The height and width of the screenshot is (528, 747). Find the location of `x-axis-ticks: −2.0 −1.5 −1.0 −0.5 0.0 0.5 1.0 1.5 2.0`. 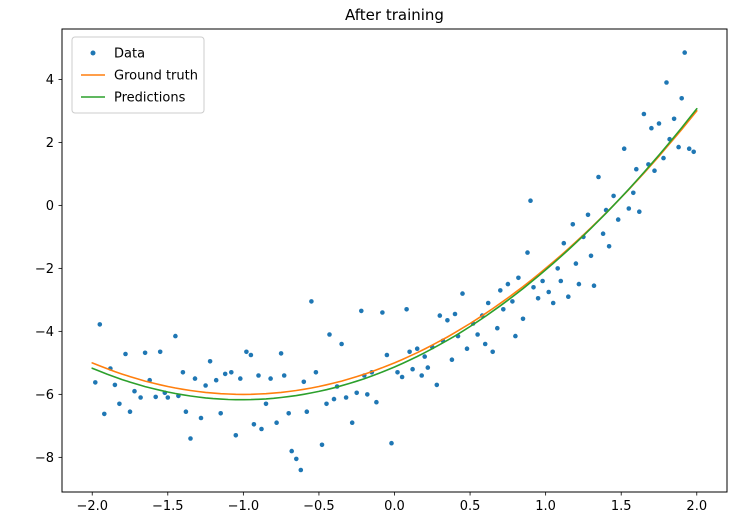

x-axis-ticks: −2.0 −1.5 −1.0 −0.5 0.0 0.5 1.0 1.5 2.0 is located at coordinates (391, 503).